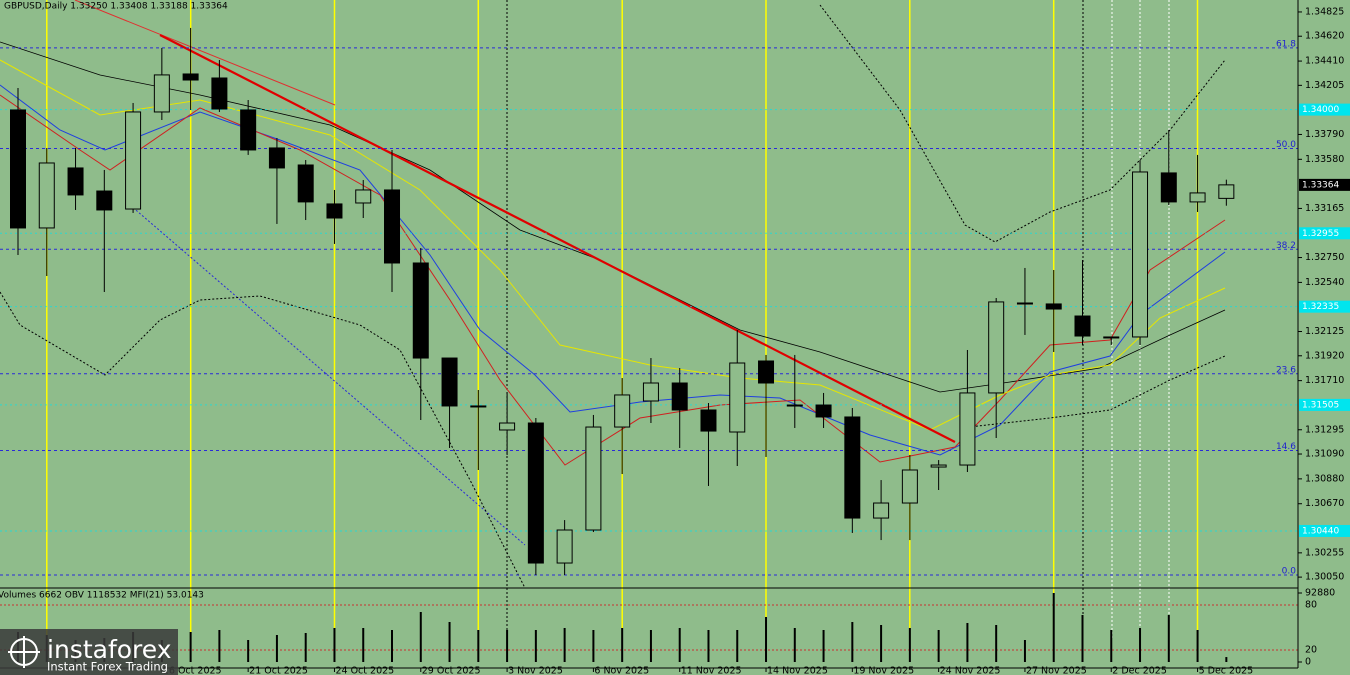 Image resolution: width=1350 pixels, height=675 pixels. Describe the element at coordinates (1324, 282) in the screenshot. I see `y-tick-label: 1.32540` at that location.